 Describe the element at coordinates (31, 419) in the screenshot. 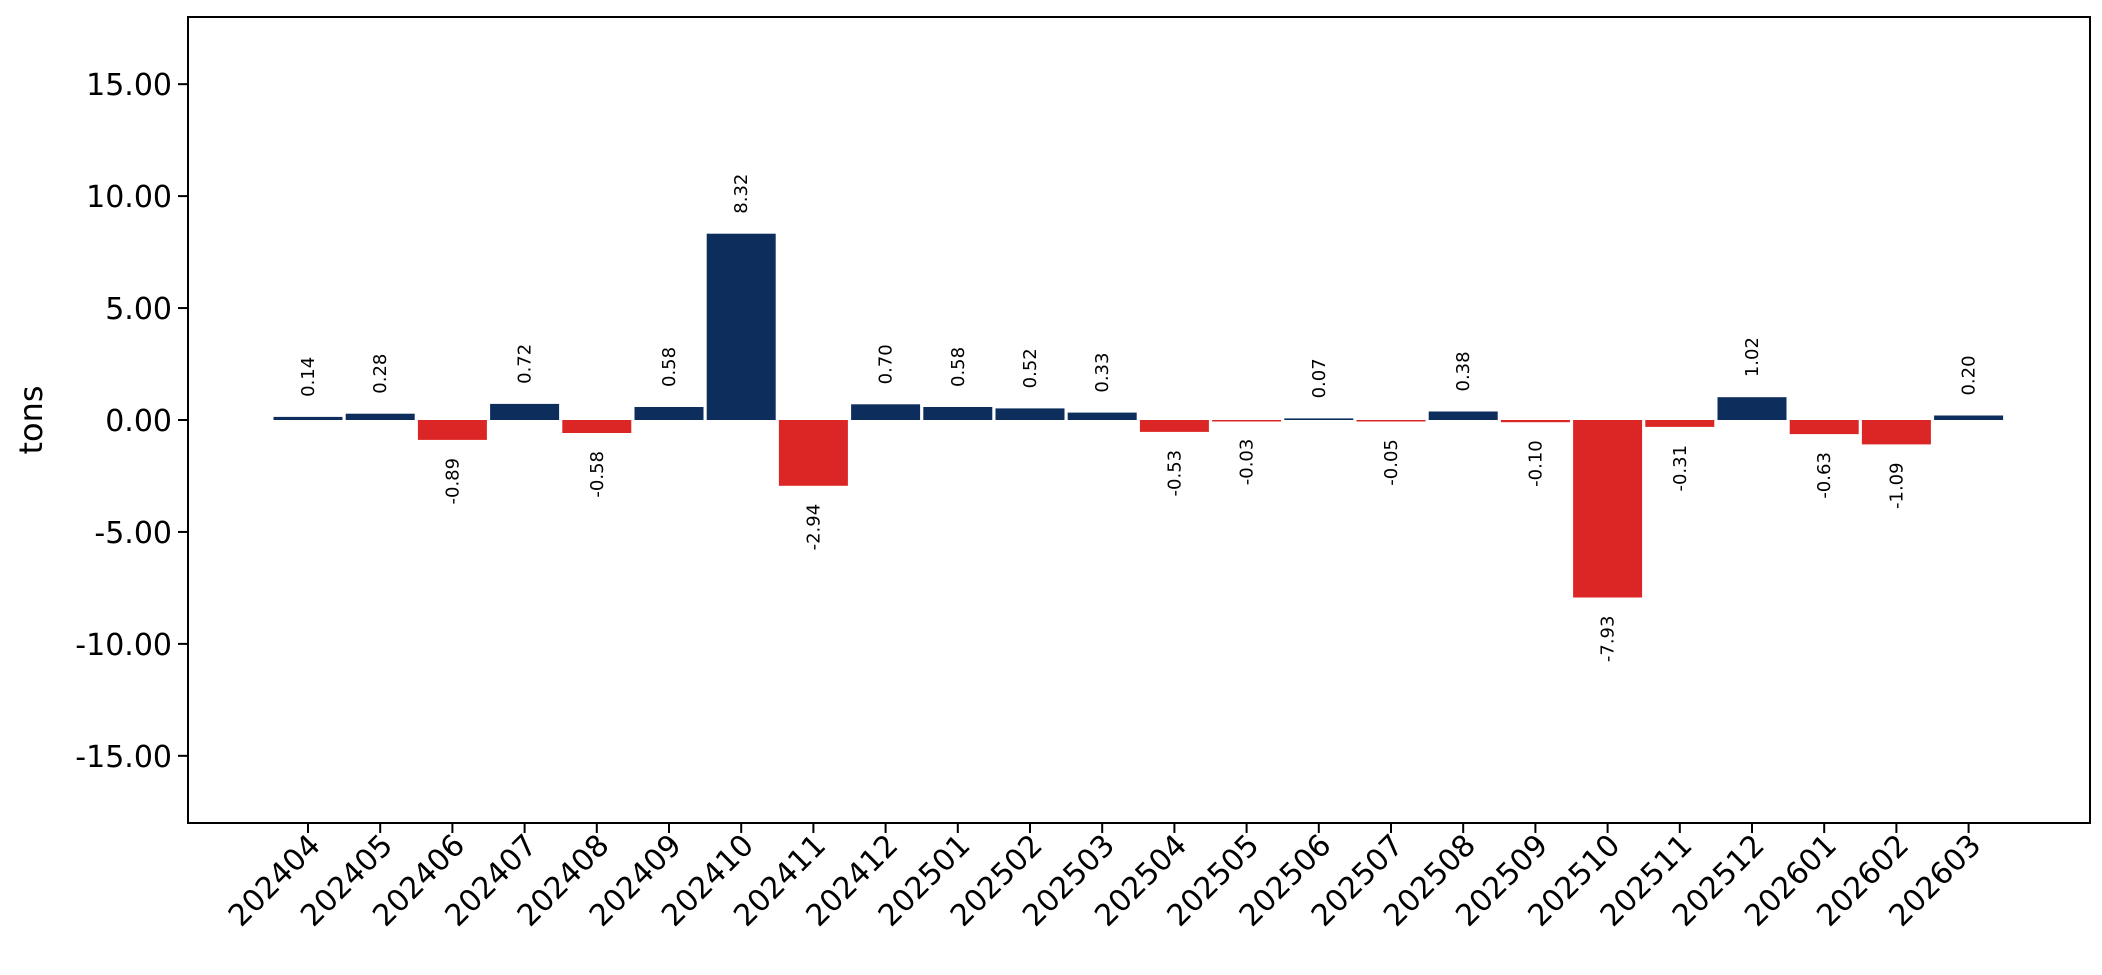

I see `y-axis-label: tons` at that location.